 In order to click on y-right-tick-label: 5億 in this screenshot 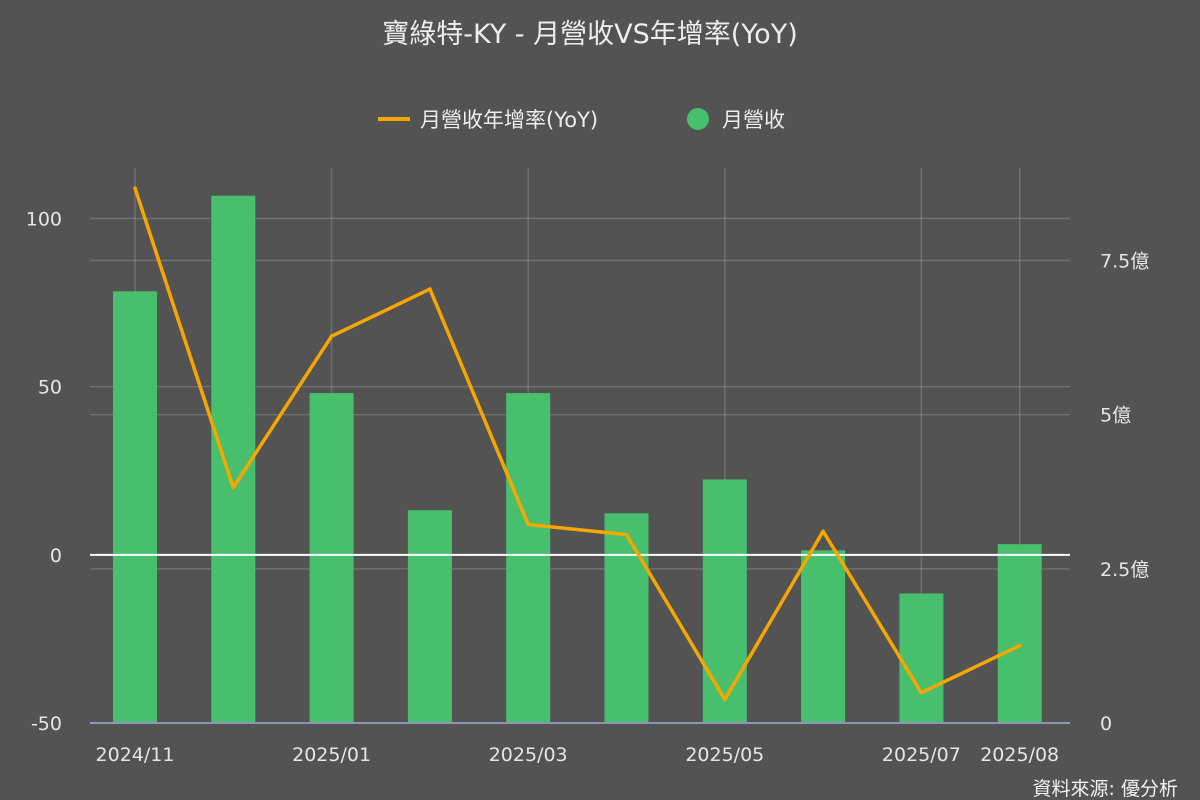, I will do `click(1115, 416)`.